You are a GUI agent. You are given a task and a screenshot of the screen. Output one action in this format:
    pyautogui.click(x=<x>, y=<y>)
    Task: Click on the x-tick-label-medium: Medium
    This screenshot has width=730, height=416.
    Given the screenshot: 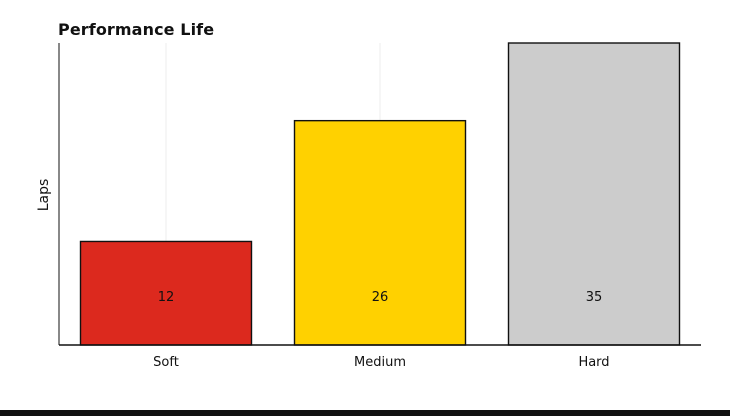 What is the action you would take?
    pyautogui.click(x=380, y=362)
    